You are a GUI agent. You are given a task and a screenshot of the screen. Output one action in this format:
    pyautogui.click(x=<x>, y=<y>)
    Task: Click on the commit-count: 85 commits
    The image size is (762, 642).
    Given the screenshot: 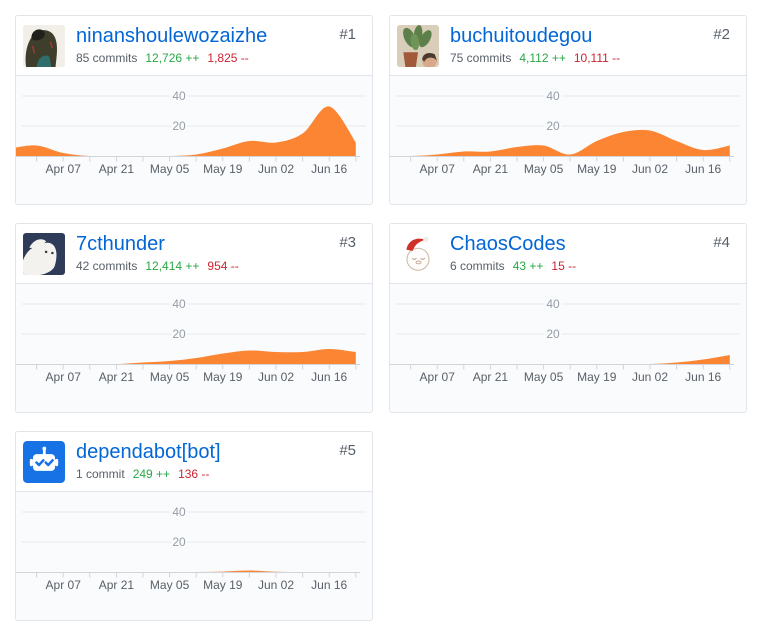 What is the action you would take?
    pyautogui.click(x=107, y=58)
    